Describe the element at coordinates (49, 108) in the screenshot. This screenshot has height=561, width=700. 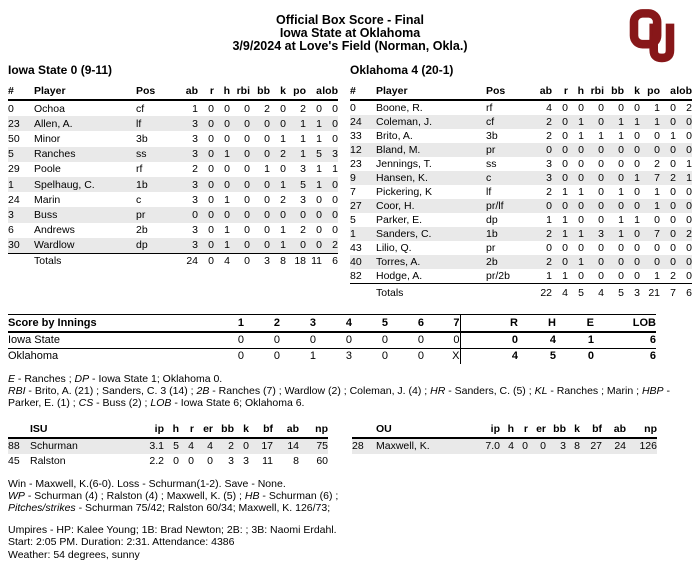
I see `player-name: Ochoa` at that location.